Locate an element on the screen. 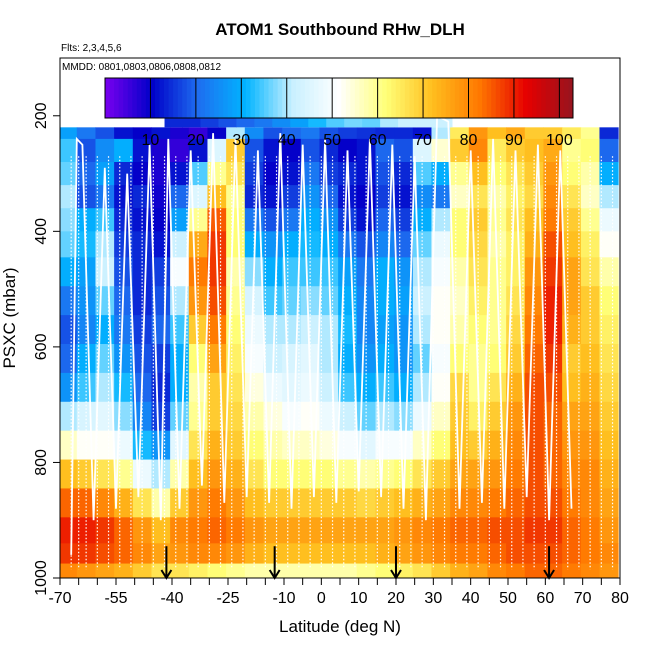 This screenshot has height=650, width=650. x-tick-label: 20 is located at coordinates (396, 598).